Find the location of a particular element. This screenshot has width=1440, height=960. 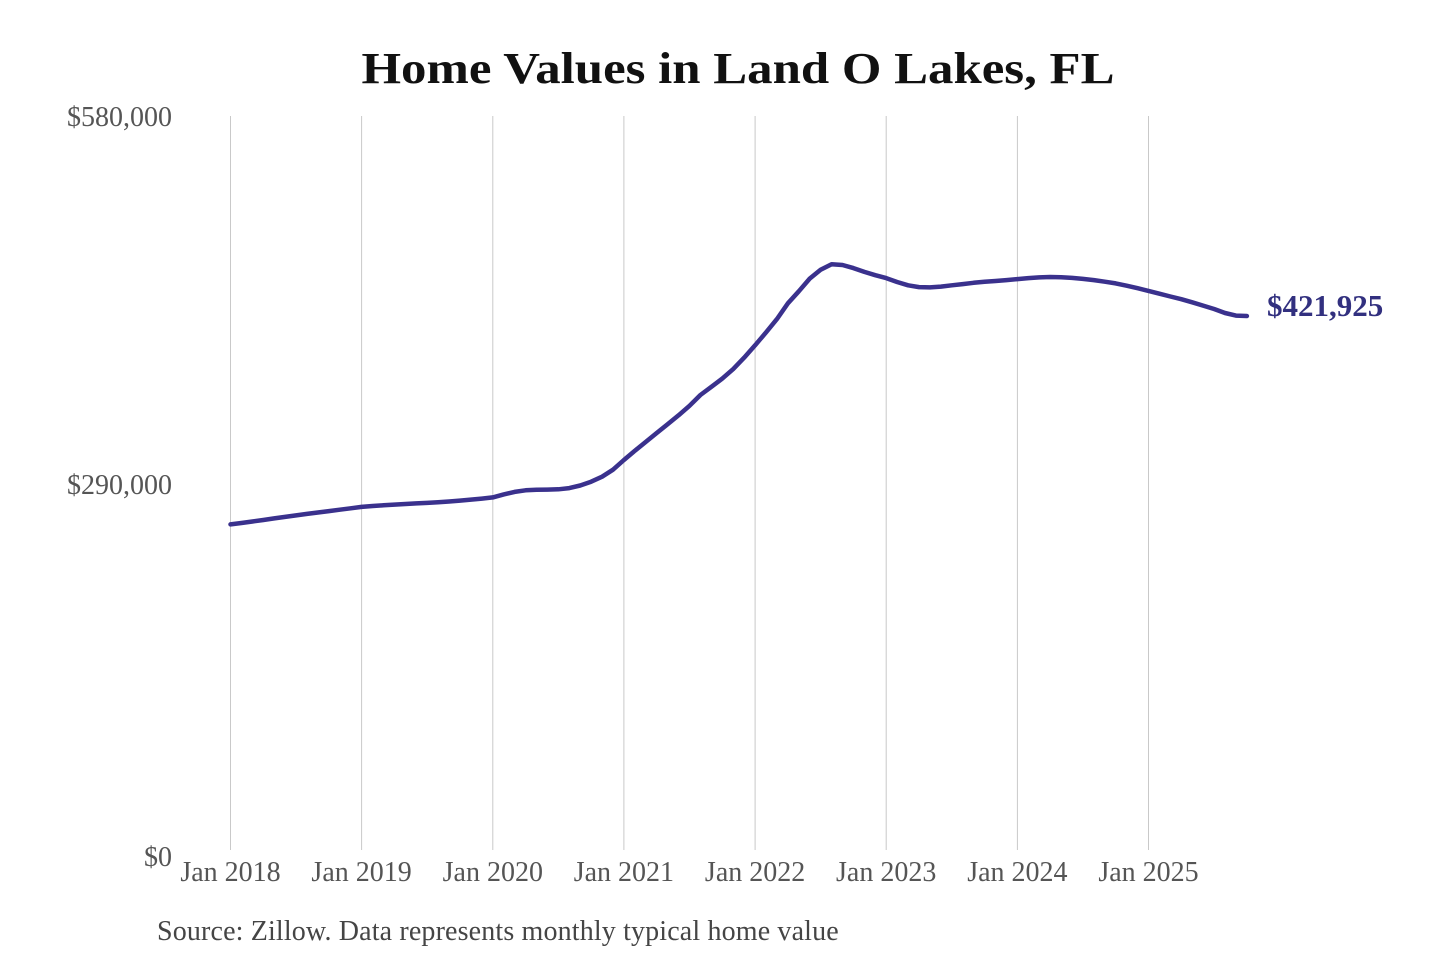

svg-text: $421,925 is located at coordinates (1325, 305).